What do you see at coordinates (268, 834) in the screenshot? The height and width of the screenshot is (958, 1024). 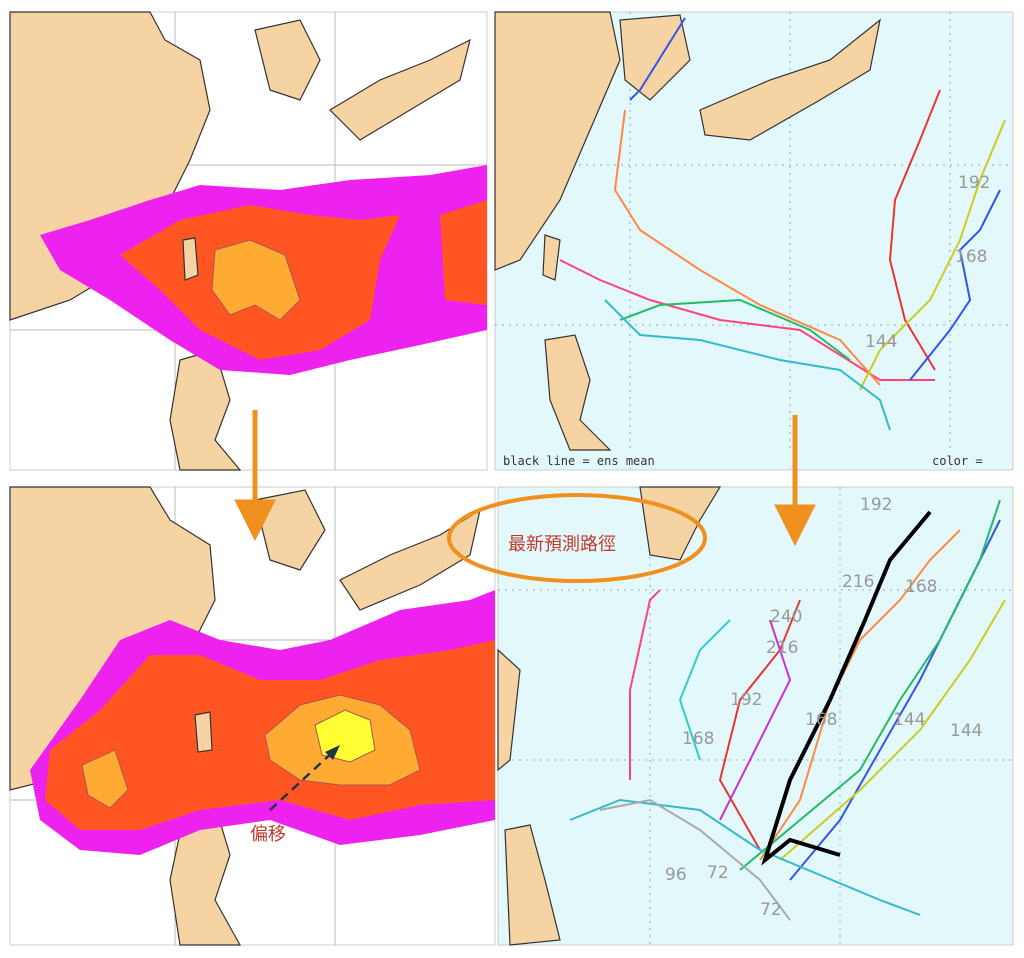 I see `shift-label: 偏移` at bounding box center [268, 834].